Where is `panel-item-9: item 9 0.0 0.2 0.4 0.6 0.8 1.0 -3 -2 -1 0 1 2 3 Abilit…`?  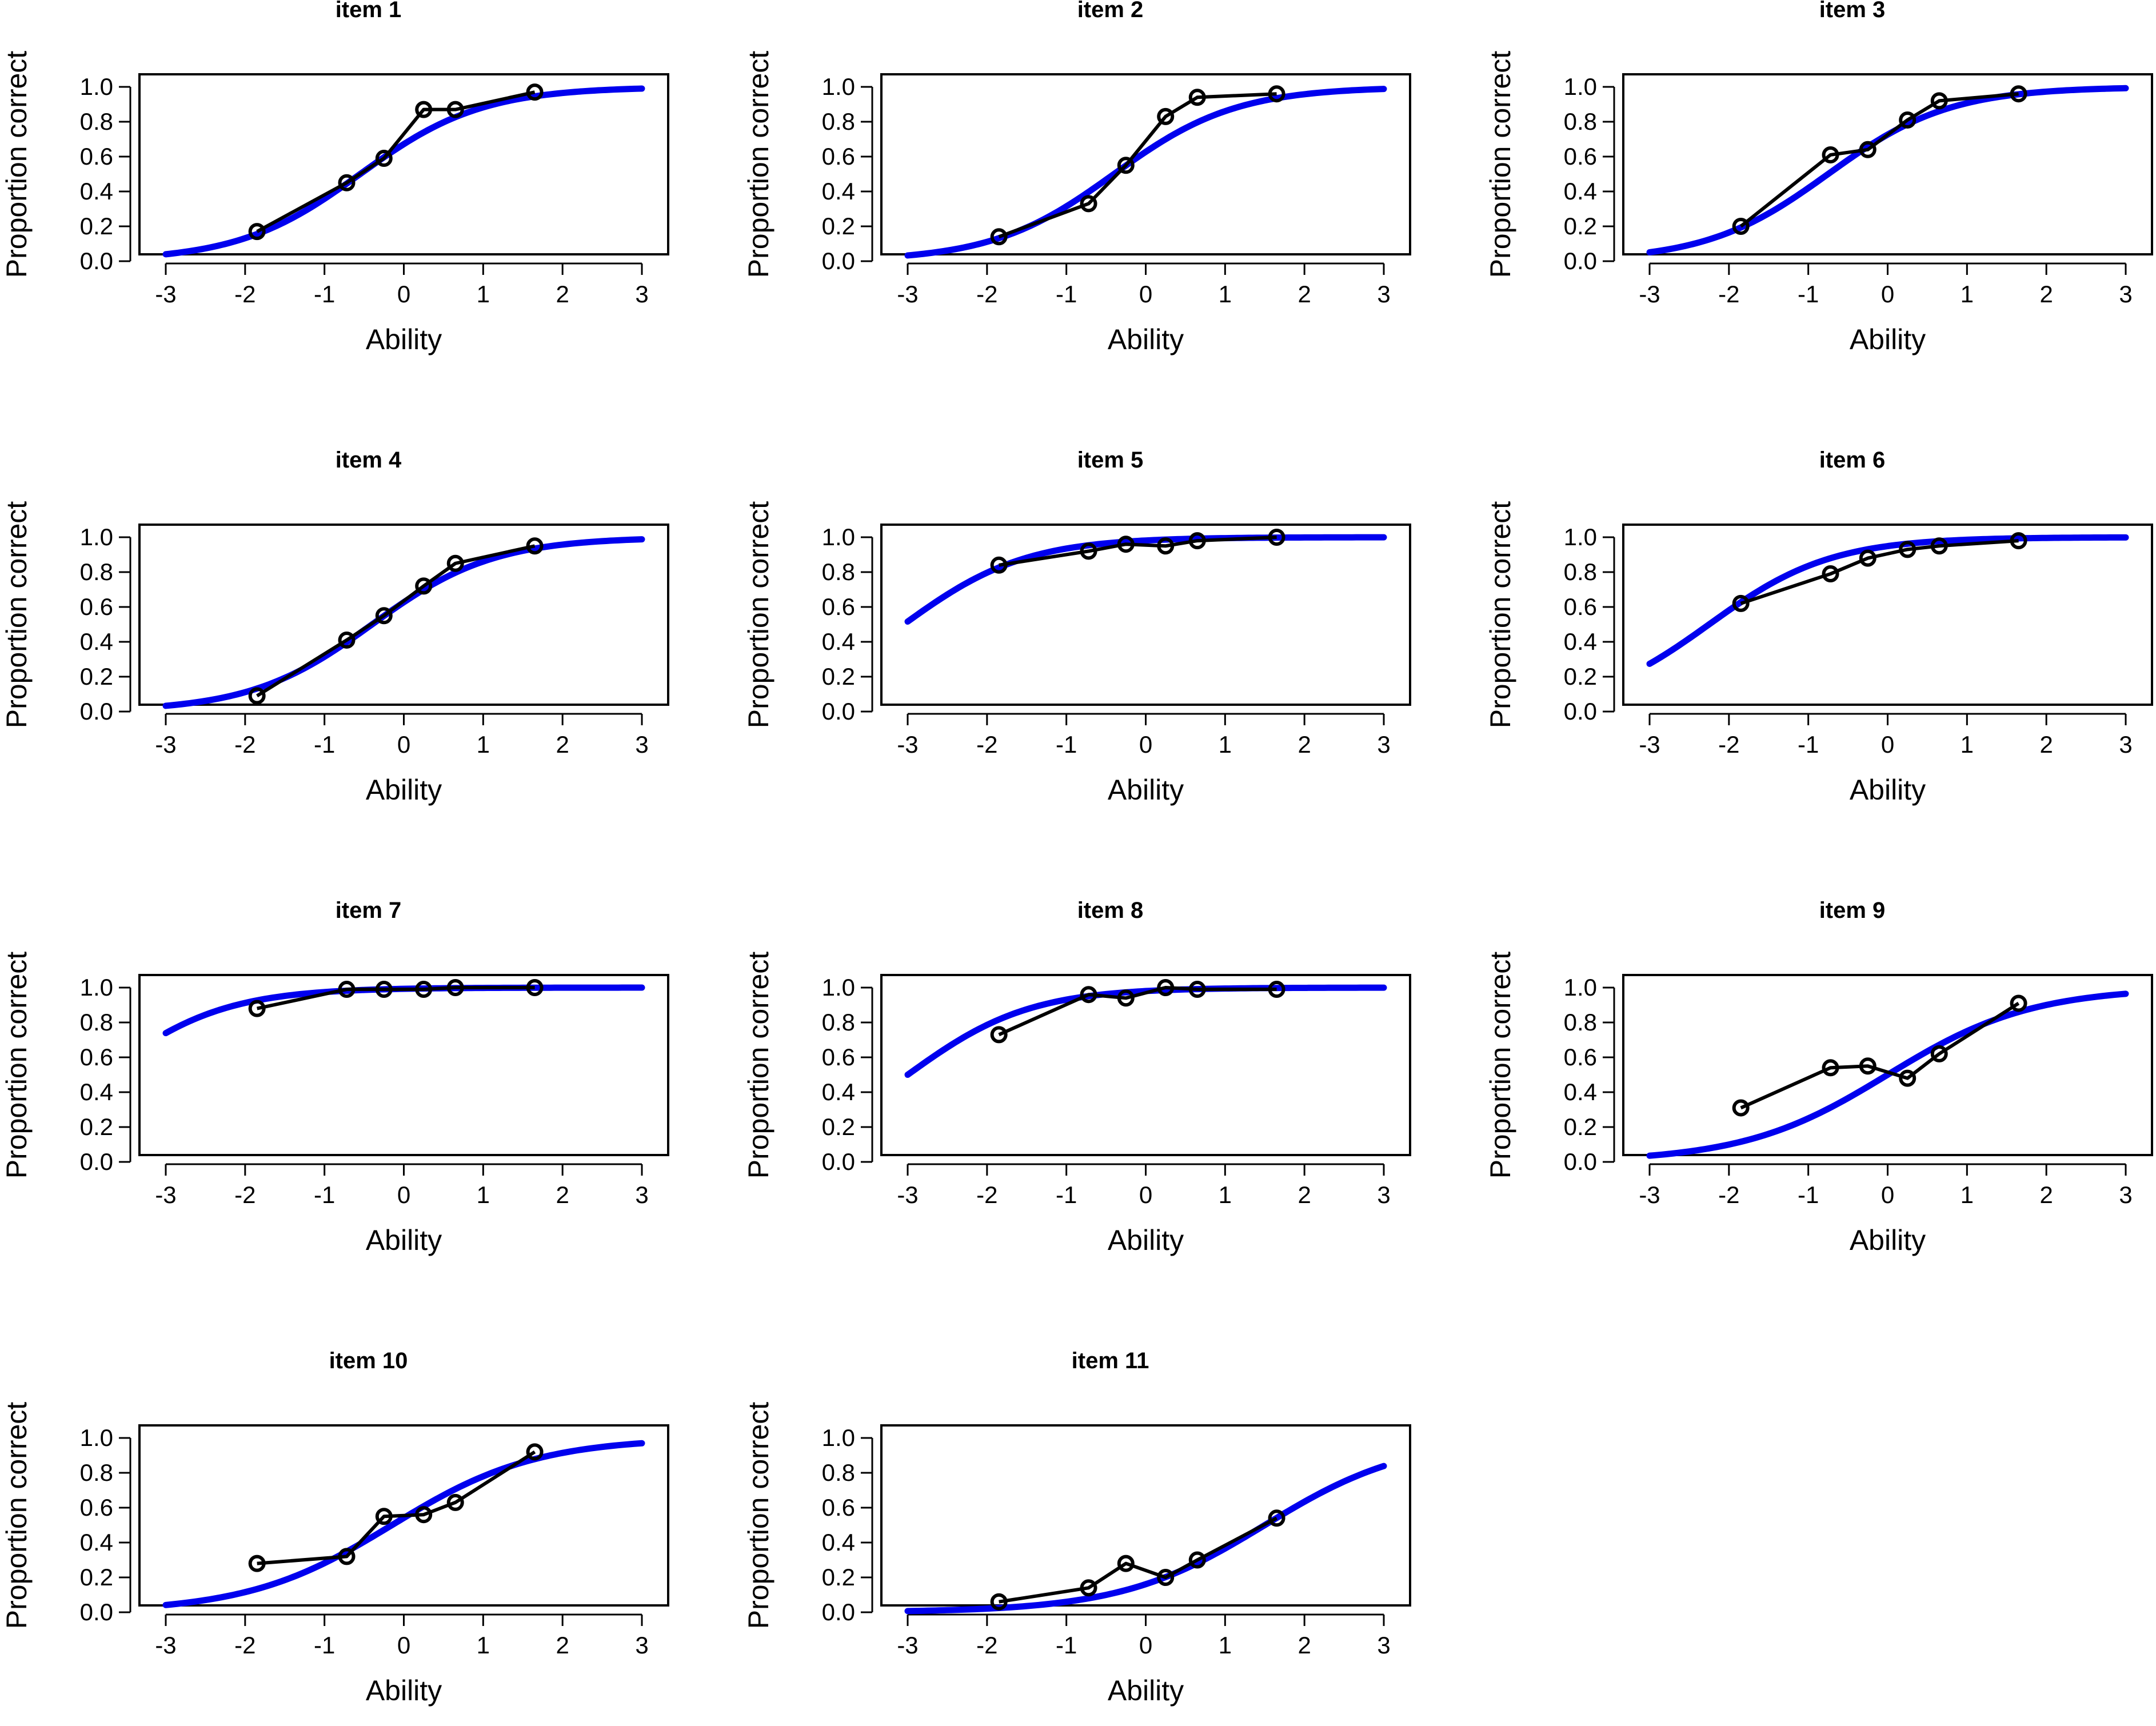
panel-item-9: item 9 0.0 0.2 0.4 0.6 0.8 1.0 -3 -2 -1 0 1 2 3 Abilit… is located at coordinates (1818, 1077).